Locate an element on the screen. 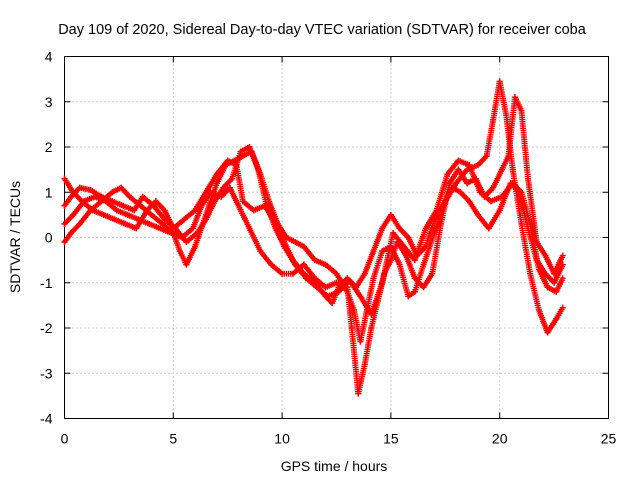  x-tick-label: 5 is located at coordinates (173, 439).